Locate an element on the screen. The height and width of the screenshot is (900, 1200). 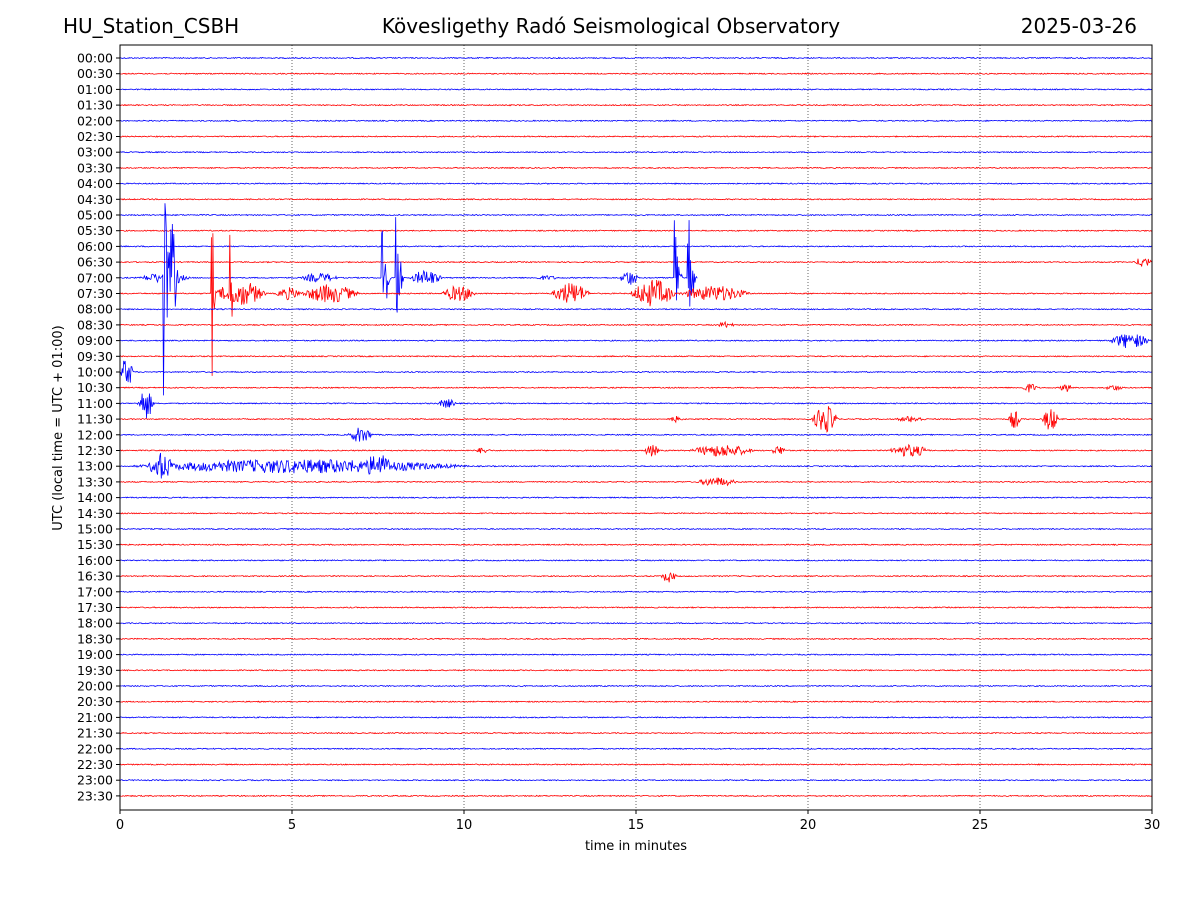
y-tick-label: 21:00 is located at coordinates (95, 717).